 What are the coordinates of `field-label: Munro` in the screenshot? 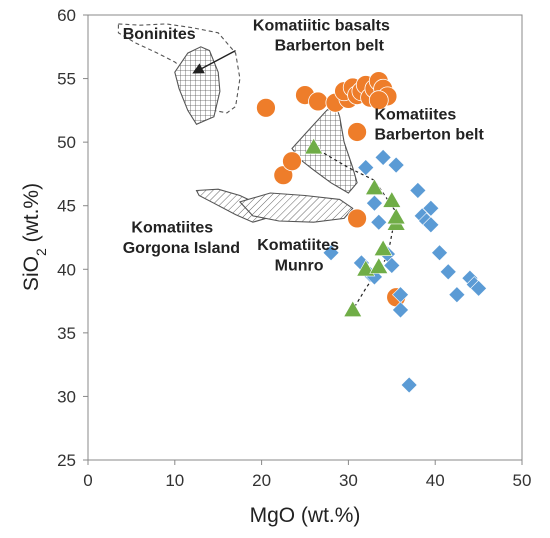 It's located at (299, 266).